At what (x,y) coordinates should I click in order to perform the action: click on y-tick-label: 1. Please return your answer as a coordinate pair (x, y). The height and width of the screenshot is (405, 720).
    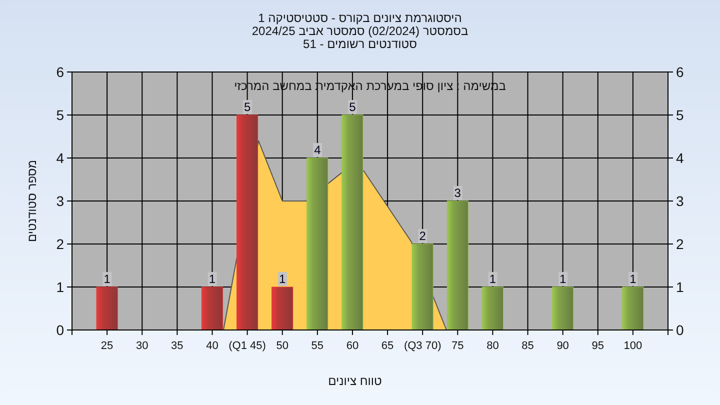
    Looking at the image, I should click on (60, 287).